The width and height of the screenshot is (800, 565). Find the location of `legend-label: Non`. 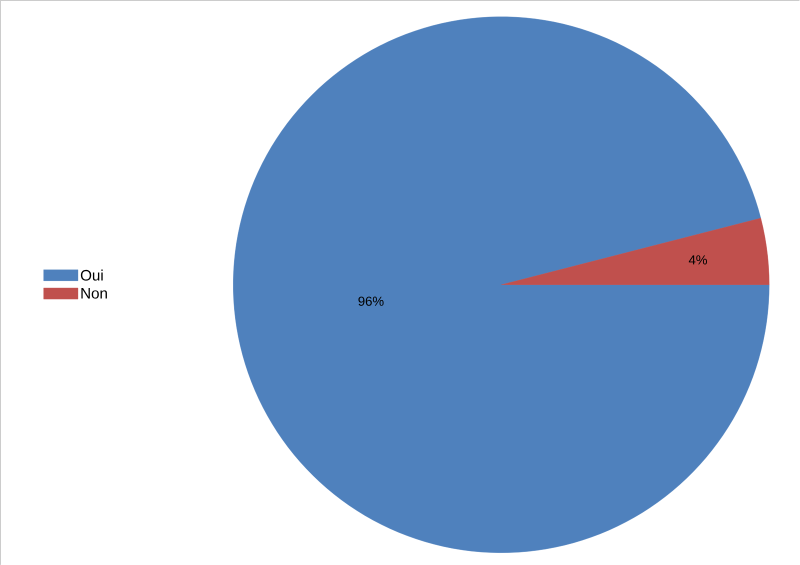

legend-label: Non is located at coordinates (94, 293).